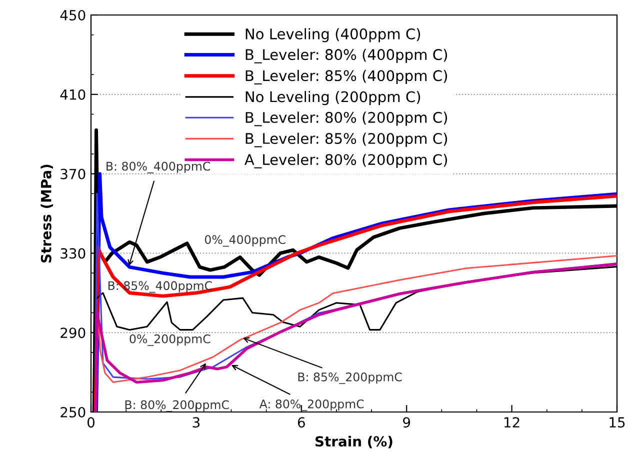  I want to click on legend-label: B_Leveler: 80% (400ppm C), so click(347, 56).